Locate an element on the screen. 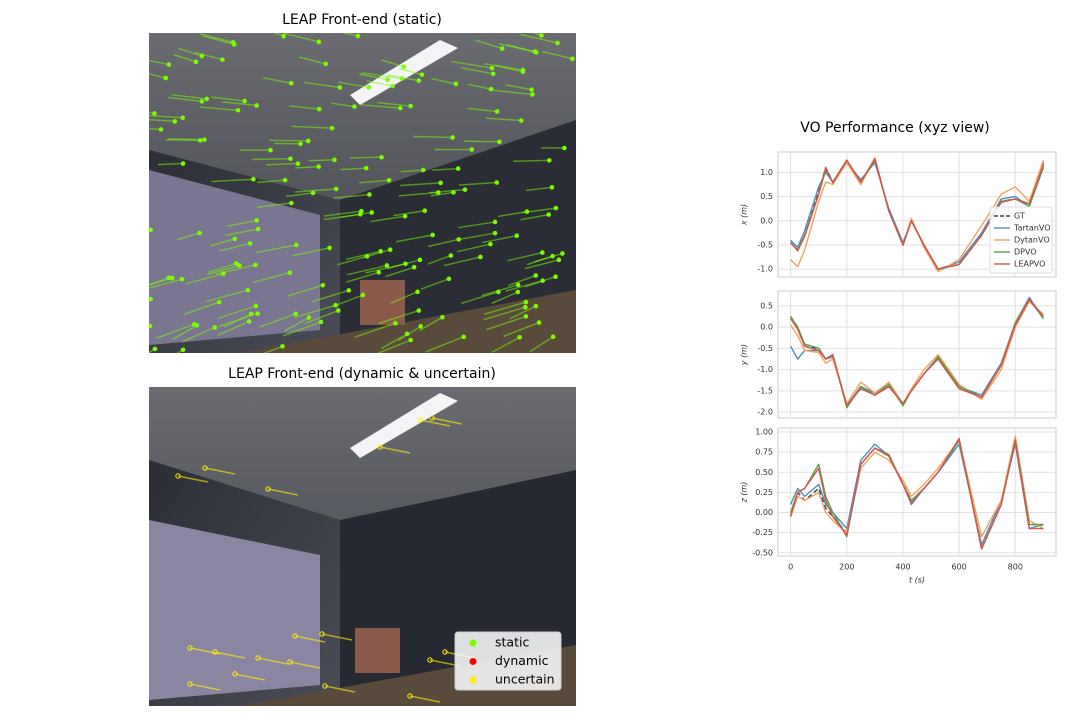  x-tick-label: 800 is located at coordinates (1015, 567).